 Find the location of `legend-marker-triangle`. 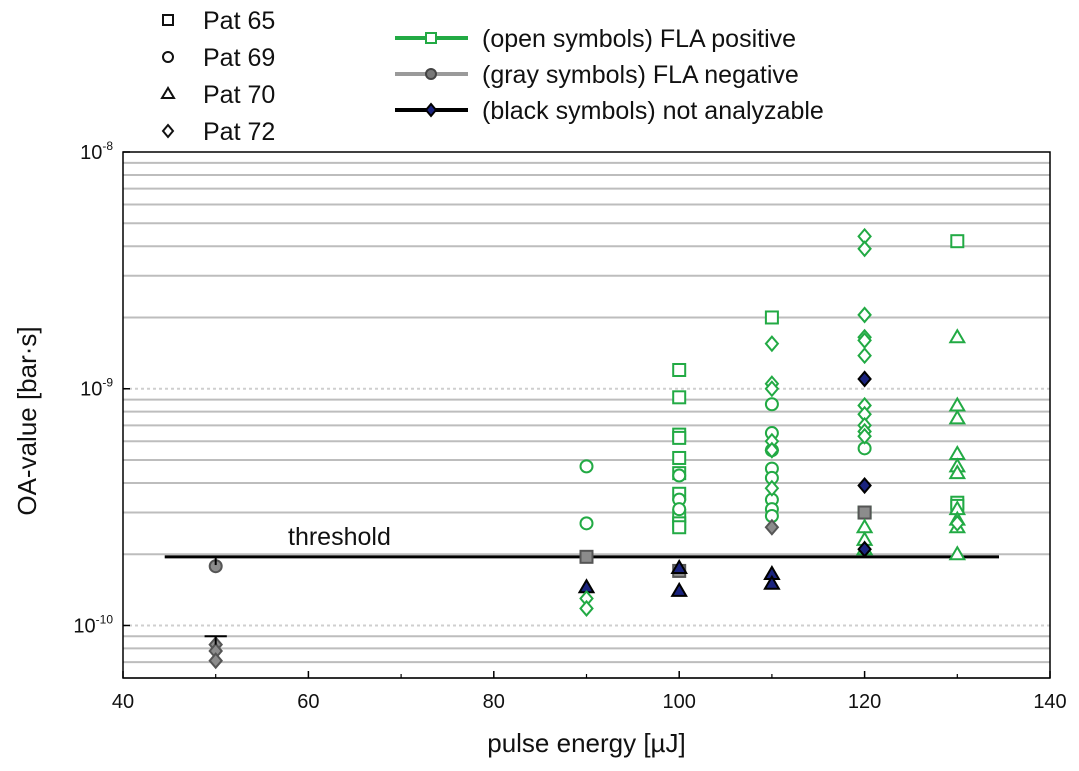

legend-marker-triangle is located at coordinates (168, 92).